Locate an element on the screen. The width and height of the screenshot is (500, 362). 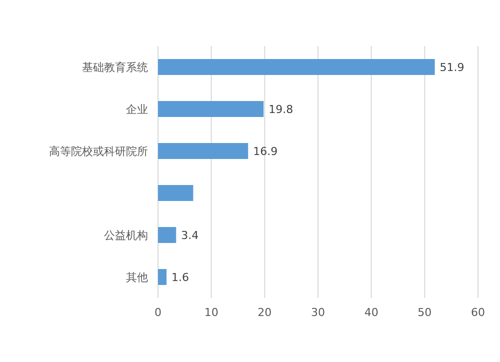
x-tick-label: 10 is located at coordinates (211, 312).